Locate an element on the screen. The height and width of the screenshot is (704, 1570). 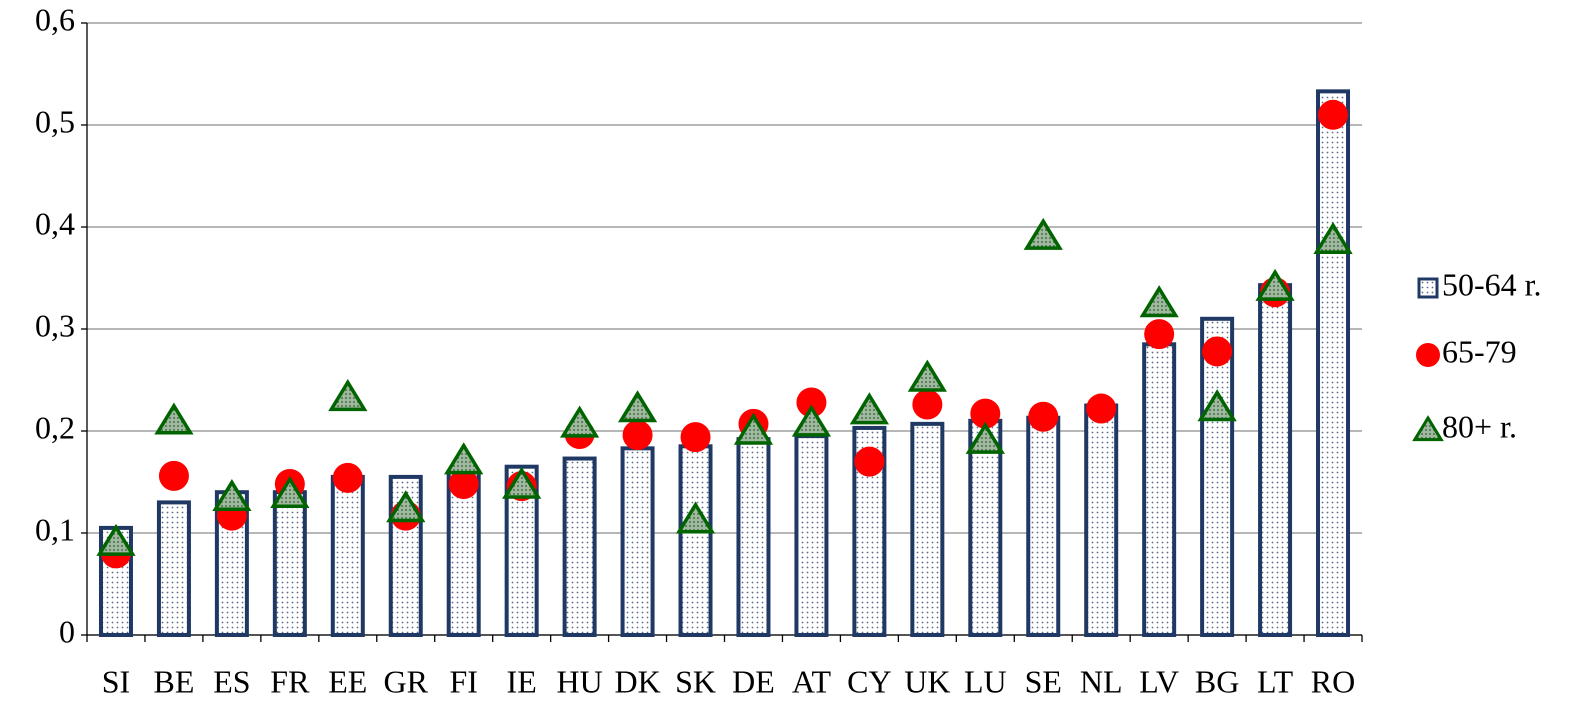
x-tick-label: LU is located at coordinates (985, 681).